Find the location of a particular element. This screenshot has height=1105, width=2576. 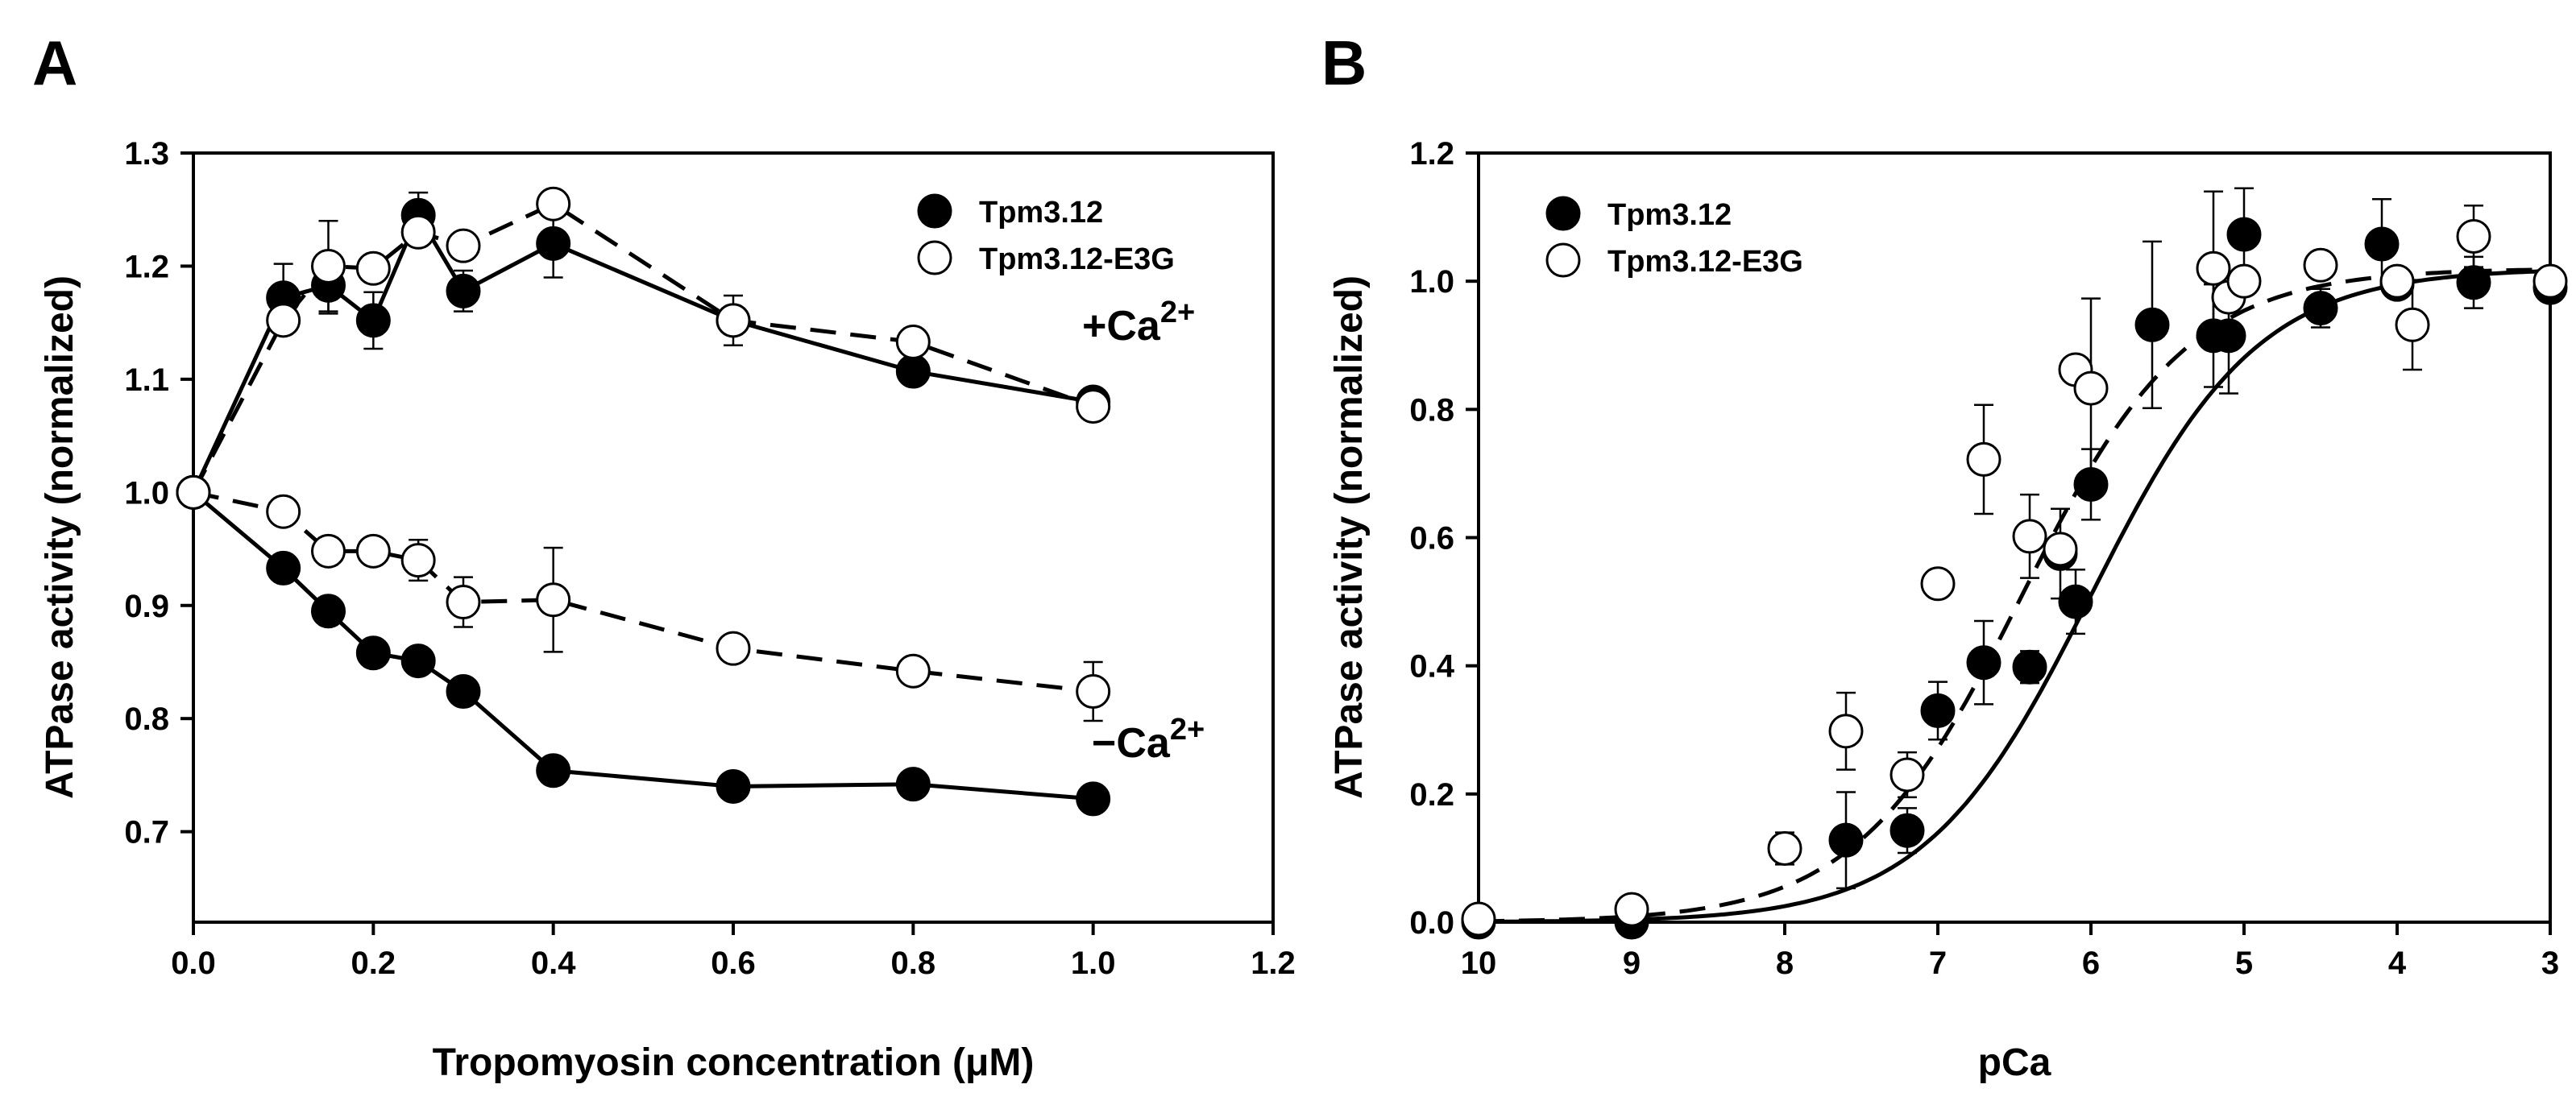

panel-b-y-tick-label: 1.2 is located at coordinates (1431, 154).